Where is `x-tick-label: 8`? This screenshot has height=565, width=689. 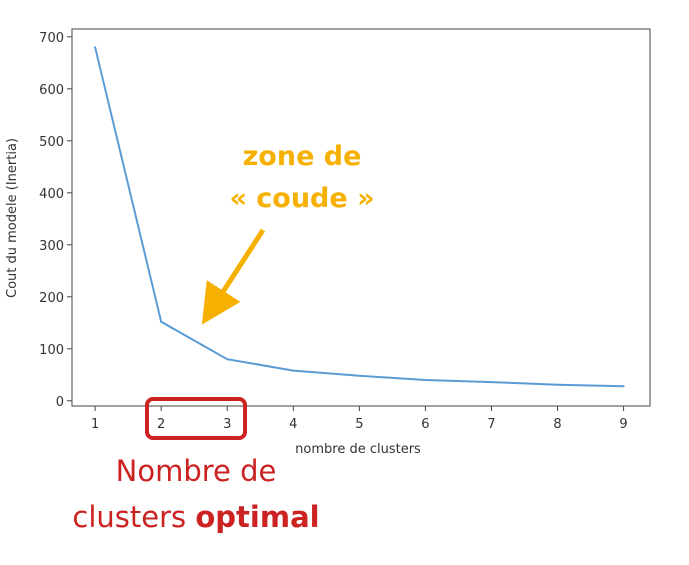
x-tick-label: 8 is located at coordinates (557, 424).